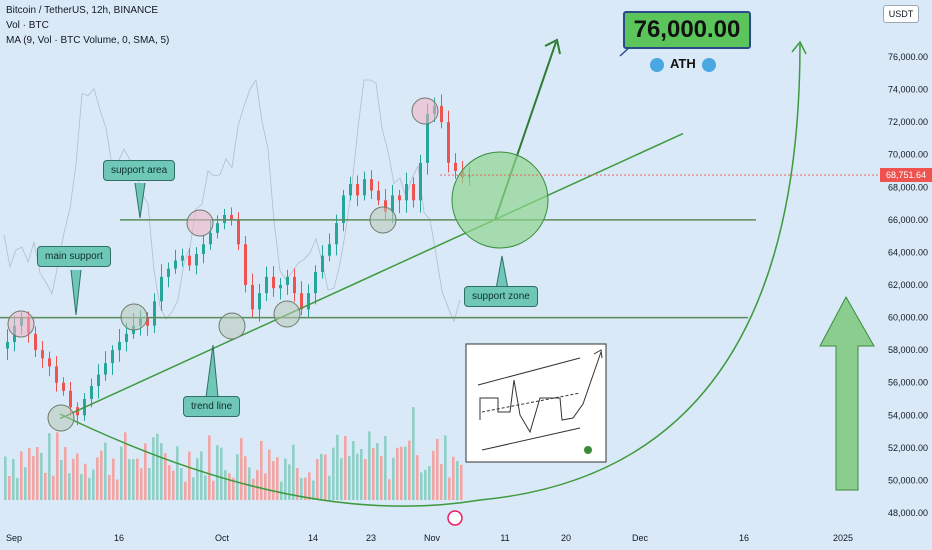 This screenshot has width=932, height=550. What do you see at coordinates (799, 47) in the screenshot?
I see `arc-arrowhead` at bounding box center [799, 47].